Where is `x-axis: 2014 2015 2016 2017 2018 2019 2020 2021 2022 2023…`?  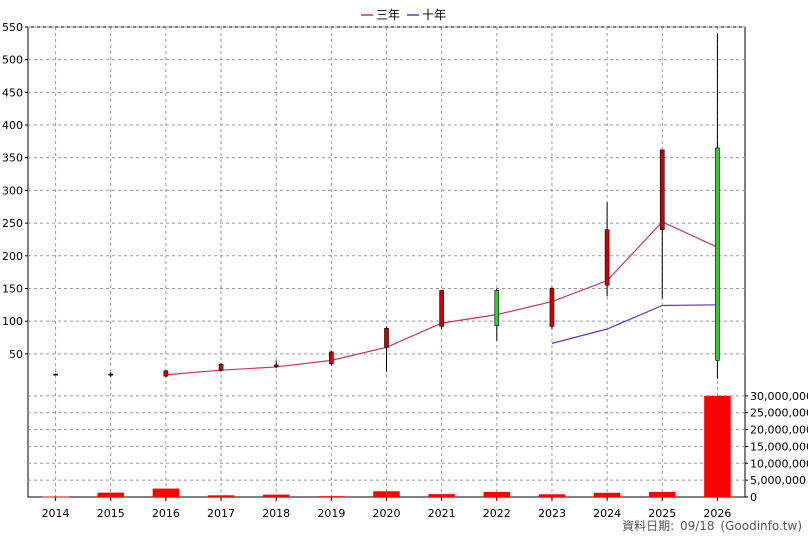
x-axis: 2014 2015 2016 2017 2018 2019 2020 2021 2022 2023… is located at coordinates (386, 508).